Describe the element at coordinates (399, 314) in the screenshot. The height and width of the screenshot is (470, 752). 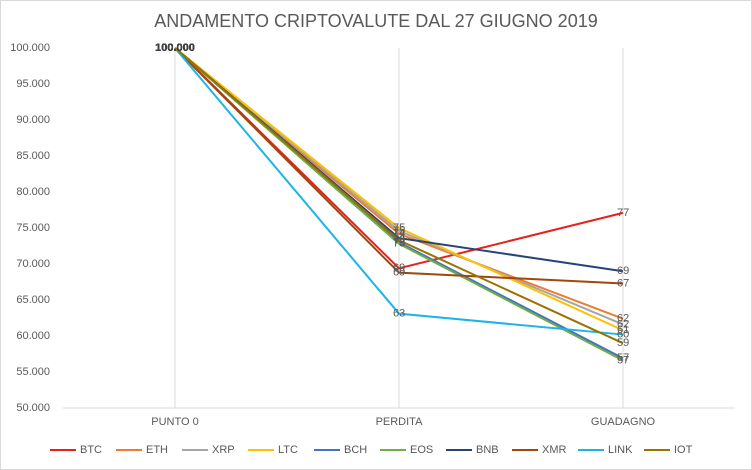
I see `data-label: 63` at that location.